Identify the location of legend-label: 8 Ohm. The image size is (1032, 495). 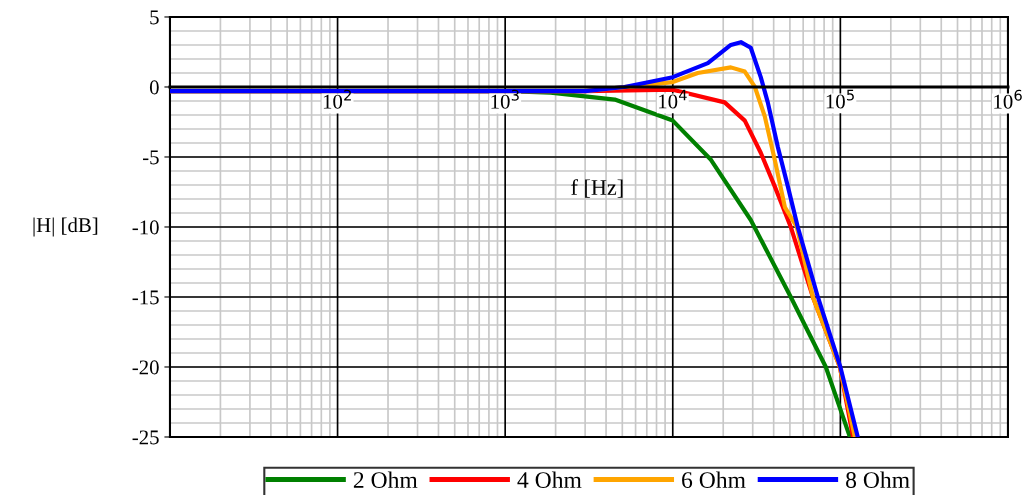
(878, 479).